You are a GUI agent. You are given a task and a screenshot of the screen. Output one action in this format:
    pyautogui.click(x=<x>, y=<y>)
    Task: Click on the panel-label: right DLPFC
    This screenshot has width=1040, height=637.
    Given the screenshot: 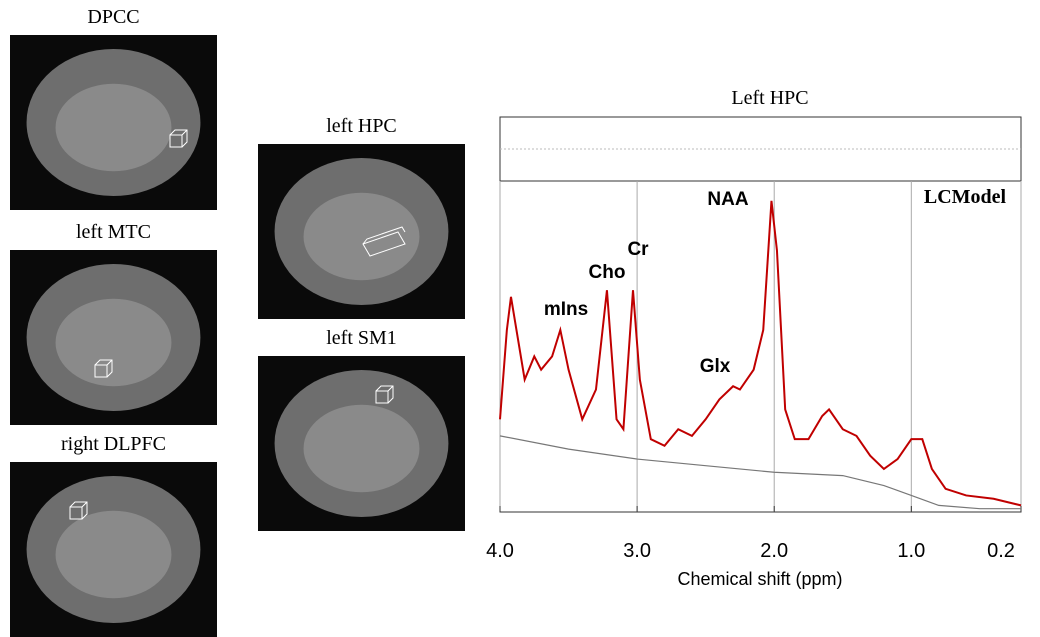 What is the action you would take?
    pyautogui.click(x=113, y=444)
    